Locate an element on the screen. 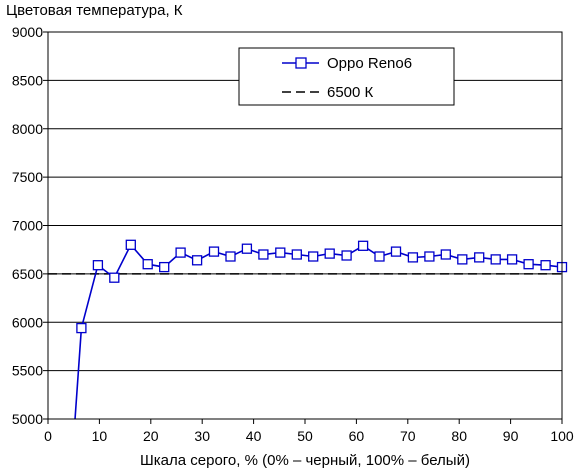 The height and width of the screenshot is (469, 574). x-tick-label: 70 is located at coordinates (408, 436).